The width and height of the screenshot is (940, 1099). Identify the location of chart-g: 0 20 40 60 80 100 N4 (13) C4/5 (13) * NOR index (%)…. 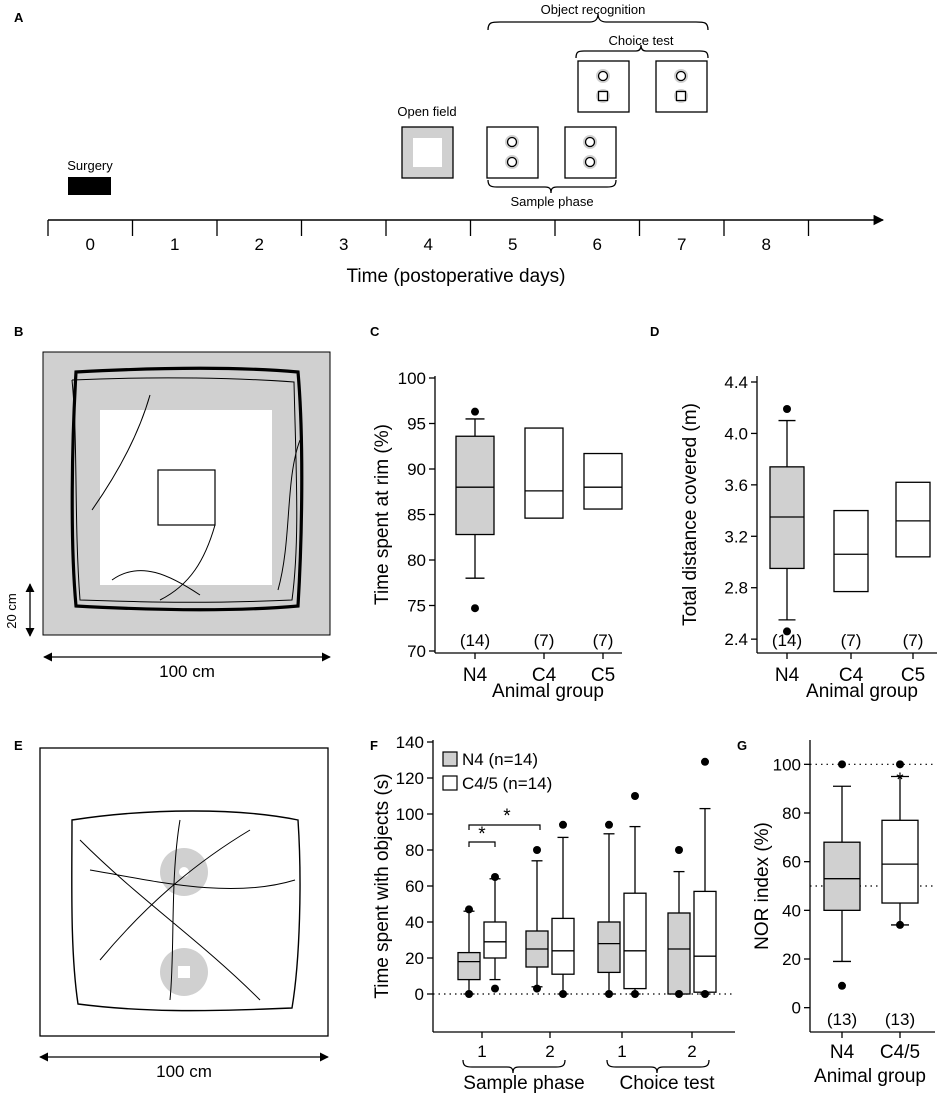
(843, 913).